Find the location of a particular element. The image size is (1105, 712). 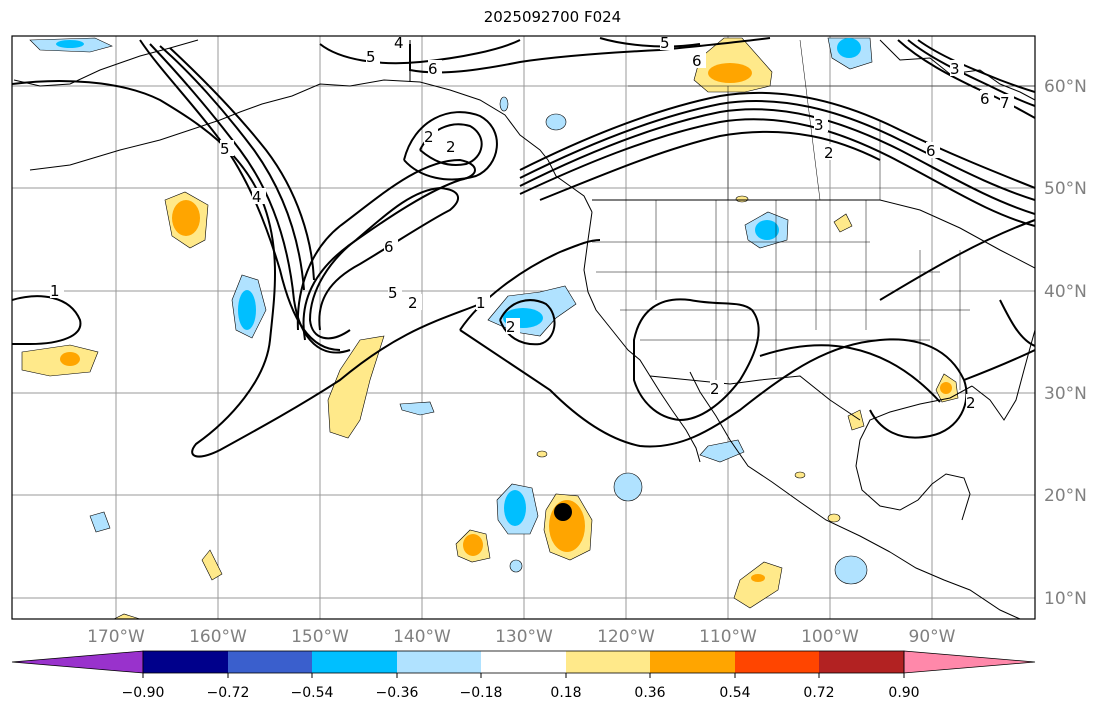

contour-1-big is located at coordinates (713, 388).